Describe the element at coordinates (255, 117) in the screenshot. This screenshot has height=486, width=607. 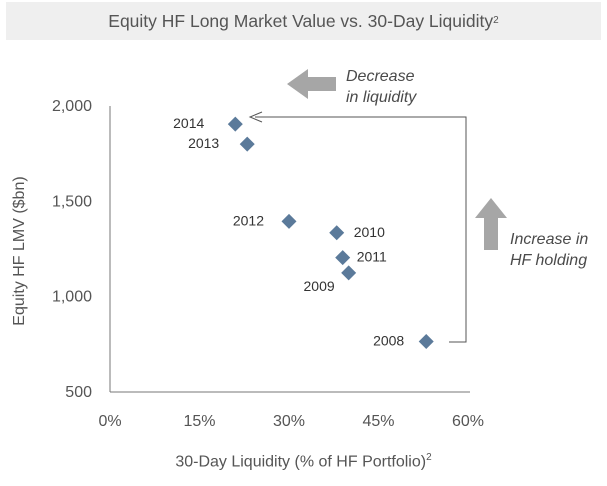
I see `connector-arrowhead` at that location.